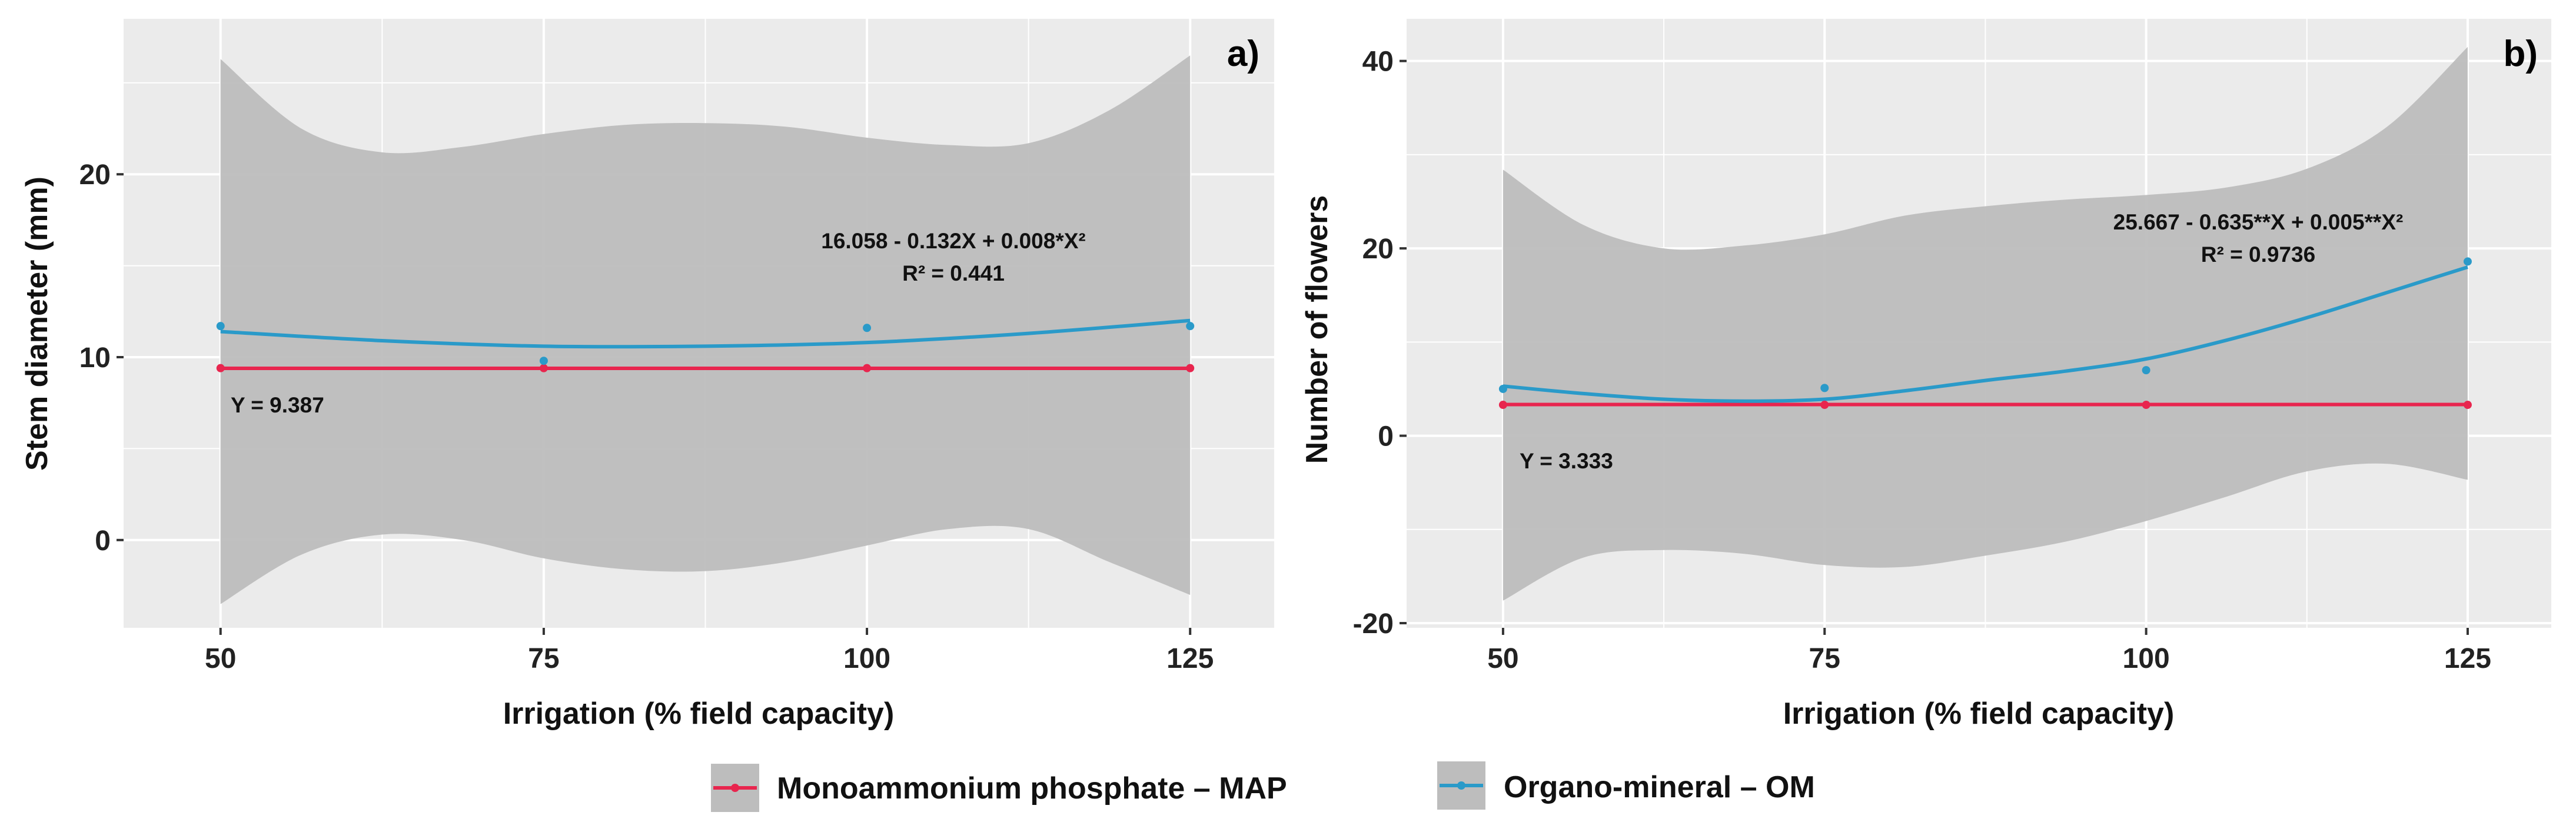 The width and height of the screenshot is (2576, 832). Describe the element at coordinates (866, 659) in the screenshot. I see `panel-a-x-tick-label: 100` at that location.